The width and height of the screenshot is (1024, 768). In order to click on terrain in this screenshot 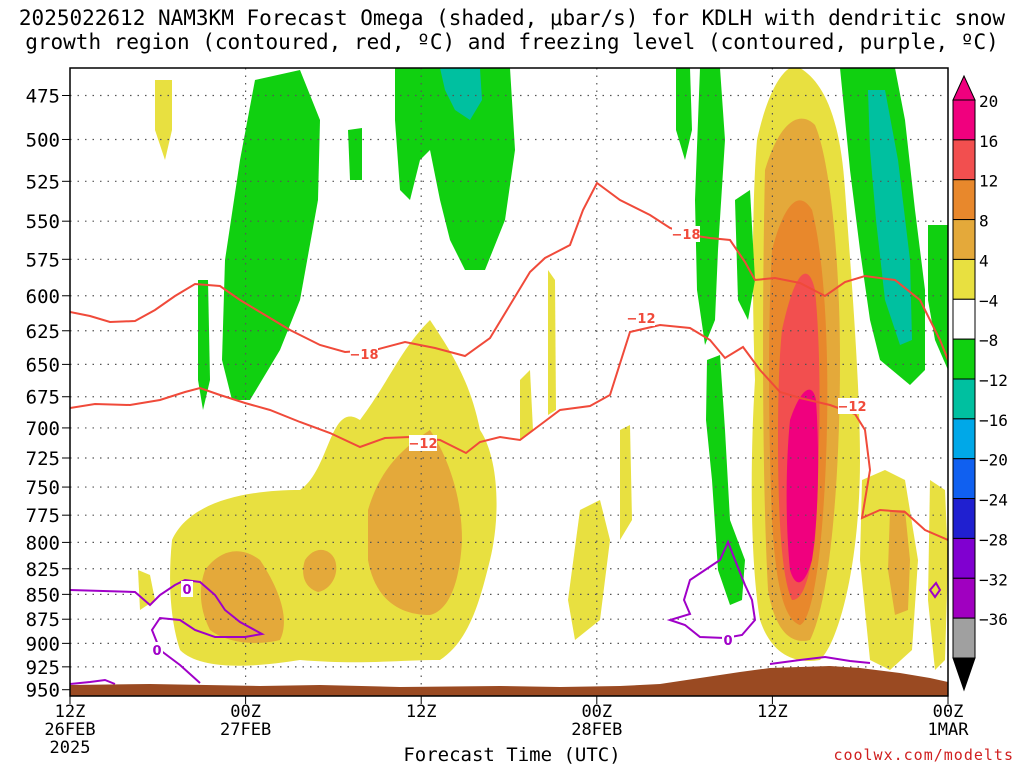, I will do `click(509, 681)`.